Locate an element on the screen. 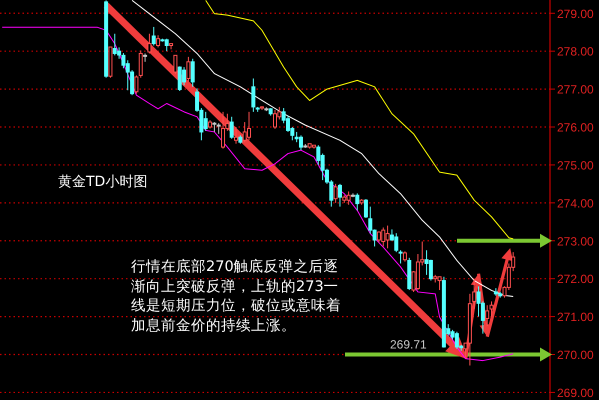  y-tick-label: 274.00 is located at coordinates (575, 203).